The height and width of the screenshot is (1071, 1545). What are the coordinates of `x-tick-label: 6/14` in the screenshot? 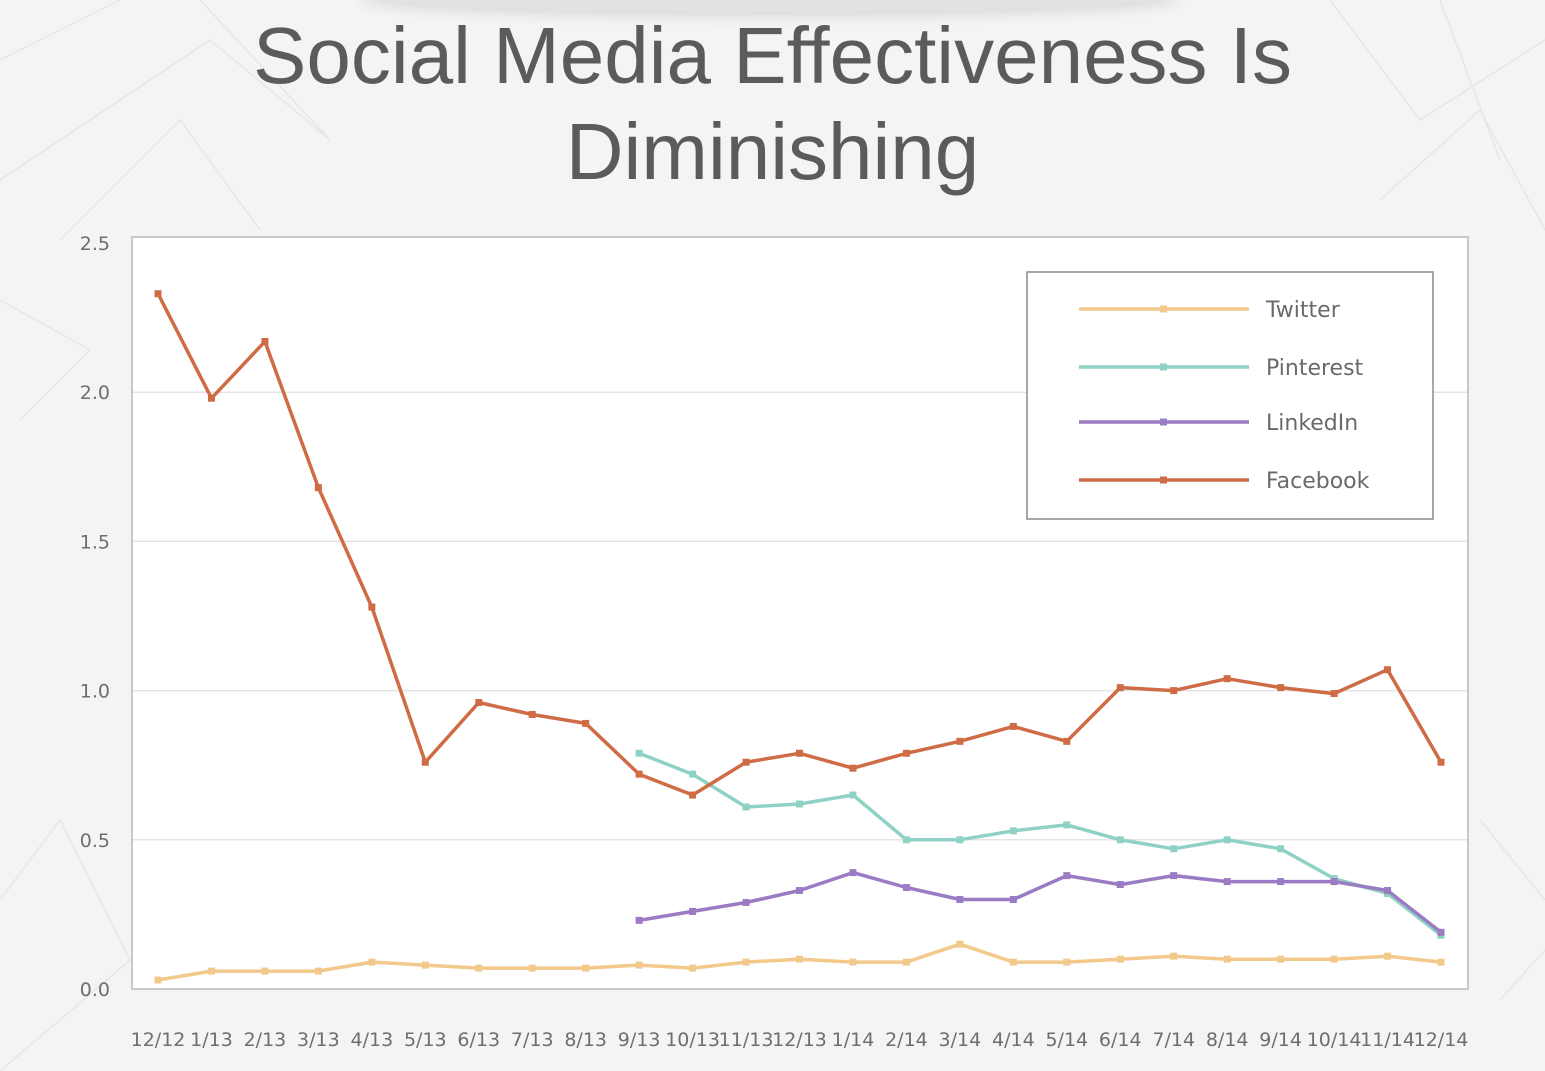 It's located at (1120, 1040).